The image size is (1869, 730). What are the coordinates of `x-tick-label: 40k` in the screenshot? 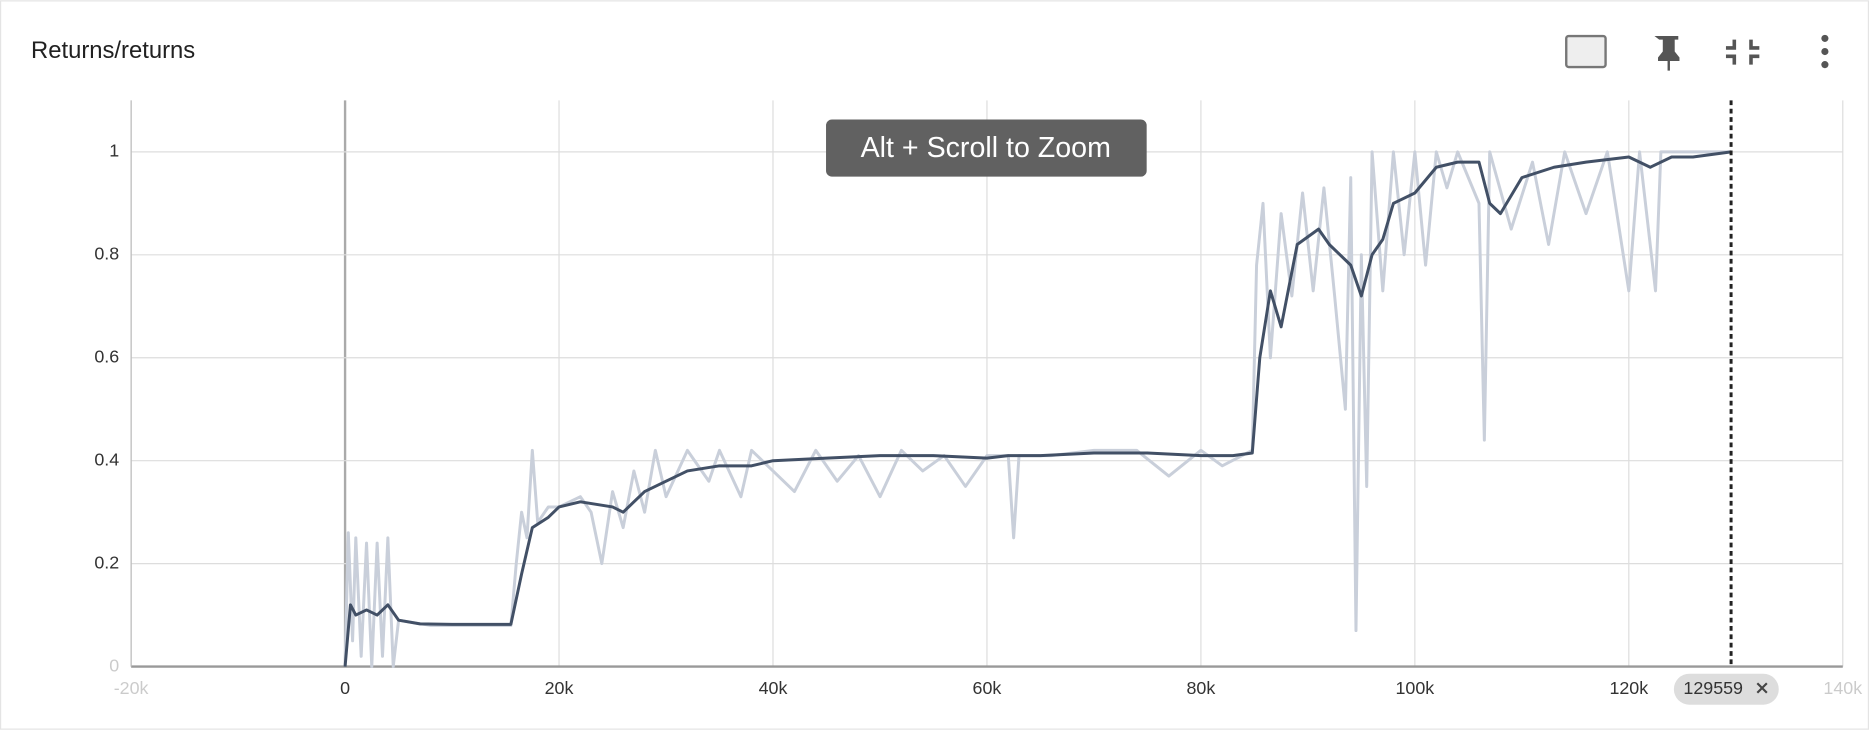 It's located at (773, 688).